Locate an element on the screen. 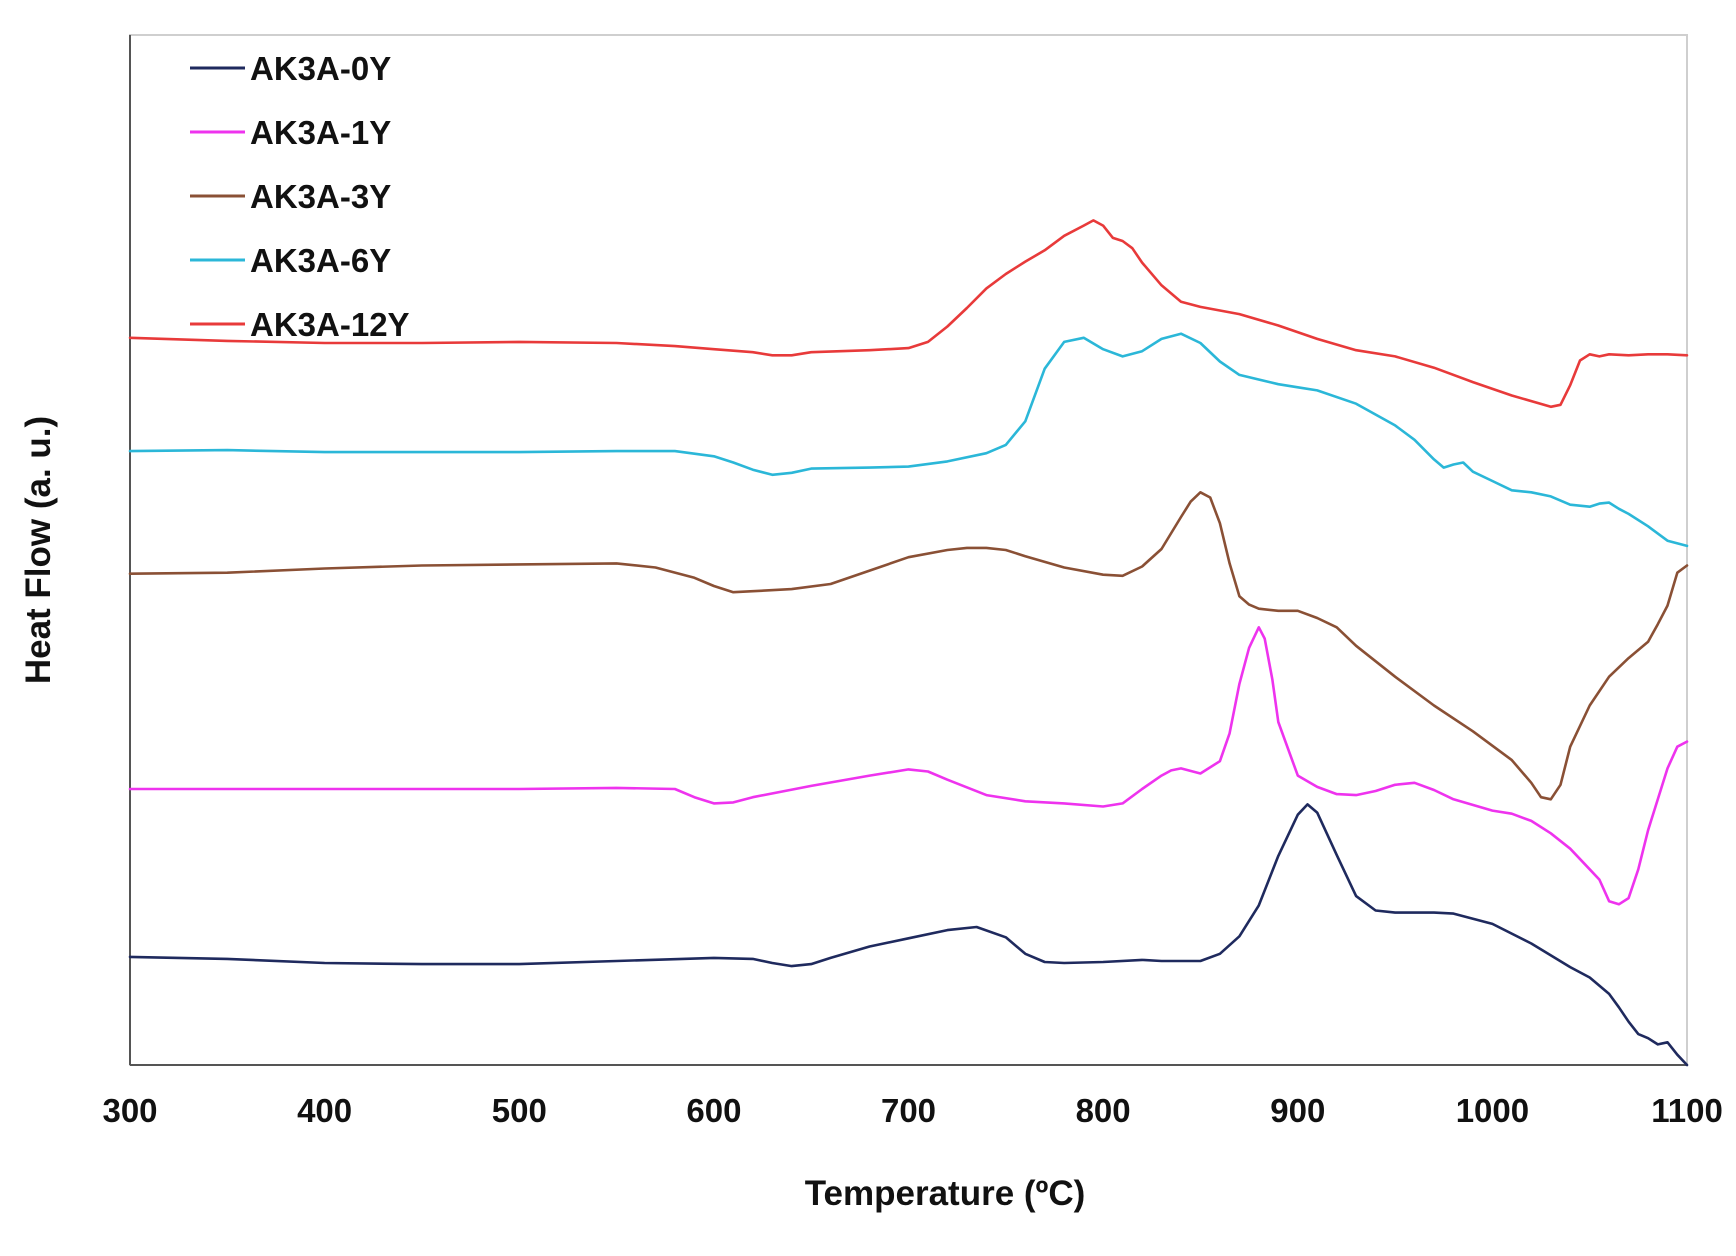 The width and height of the screenshot is (1736, 1256). x-tick-label: 700 is located at coordinates (908, 1110).